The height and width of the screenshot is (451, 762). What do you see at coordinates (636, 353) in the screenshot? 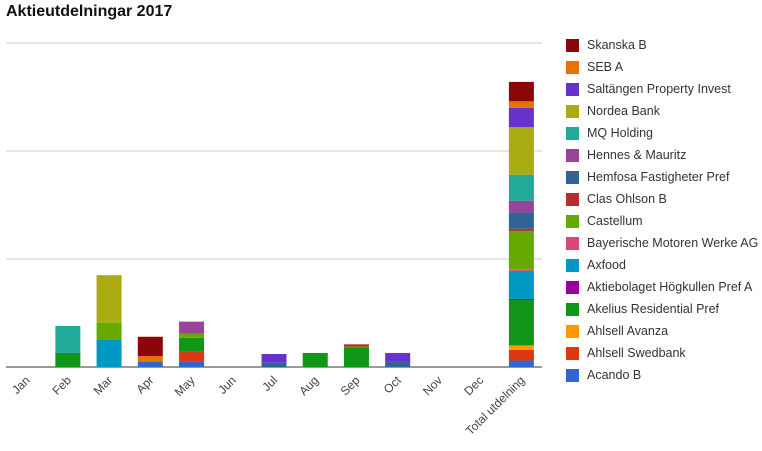
I see `legend-label: Ahlsell Swedbank` at bounding box center [636, 353].